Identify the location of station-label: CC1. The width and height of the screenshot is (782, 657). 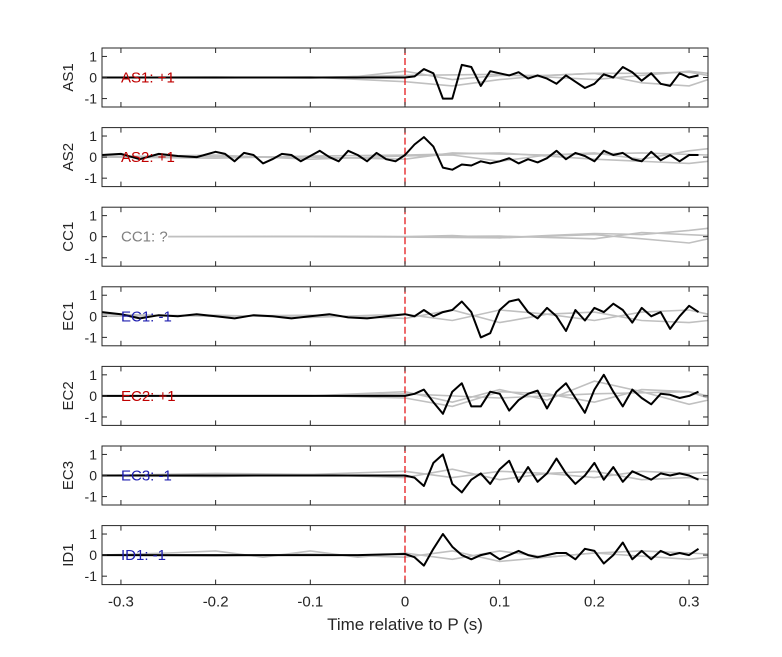
(68, 237).